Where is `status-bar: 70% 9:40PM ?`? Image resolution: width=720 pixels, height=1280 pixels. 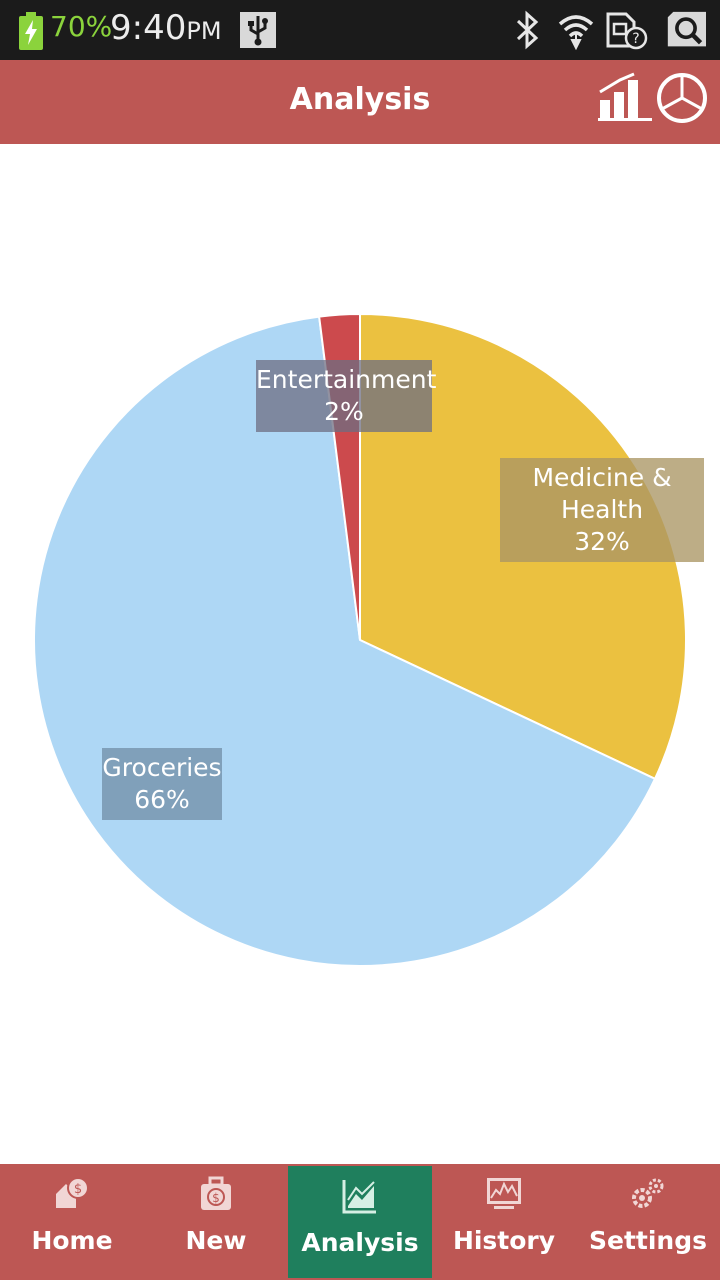 status-bar: 70% 9:40PM ? is located at coordinates (360, 30).